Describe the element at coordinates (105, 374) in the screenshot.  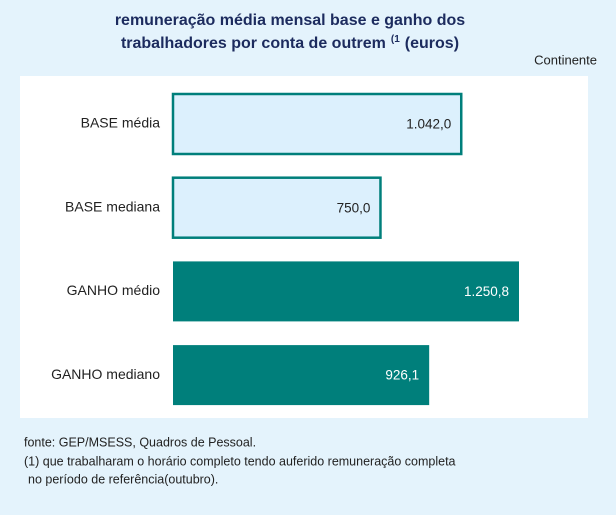
I see `y-tick-label: GANHO mediano` at that location.